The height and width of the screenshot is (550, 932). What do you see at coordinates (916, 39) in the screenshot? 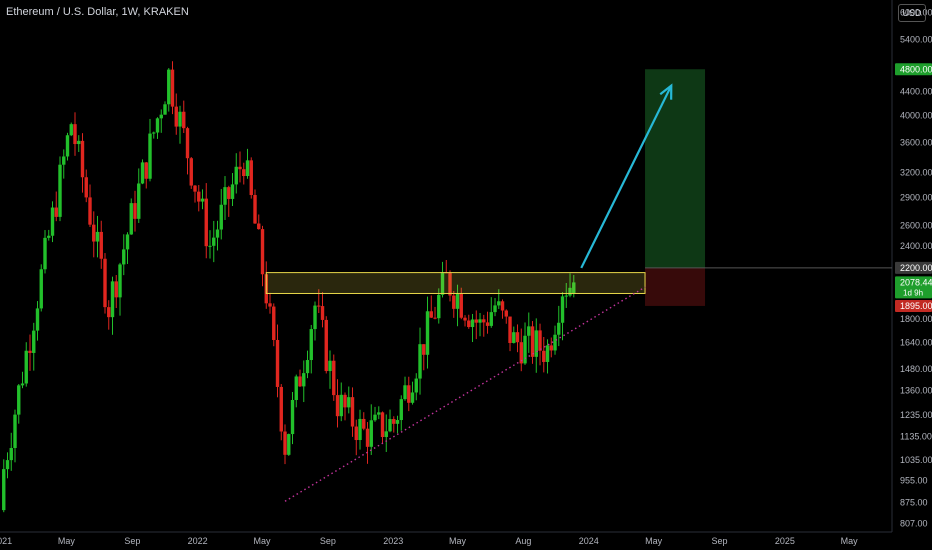
I see `price-tick-label: 5400.00` at bounding box center [916, 39].